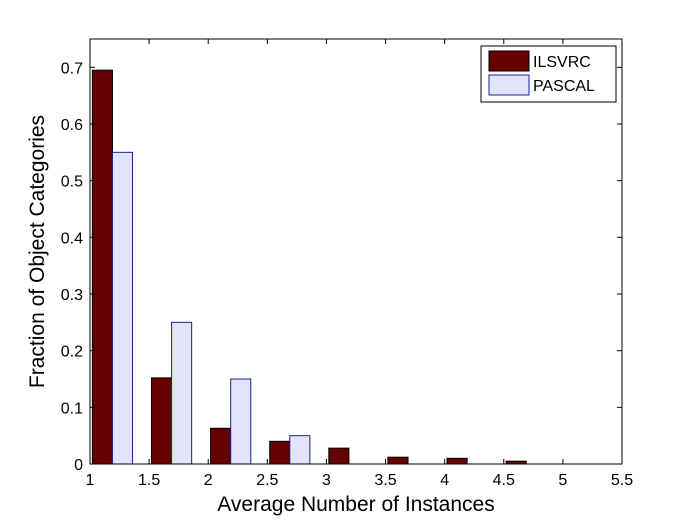 The image size is (687, 521). Describe the element at coordinates (444, 480) in the screenshot. I see `x-tick-label: 4` at that location.